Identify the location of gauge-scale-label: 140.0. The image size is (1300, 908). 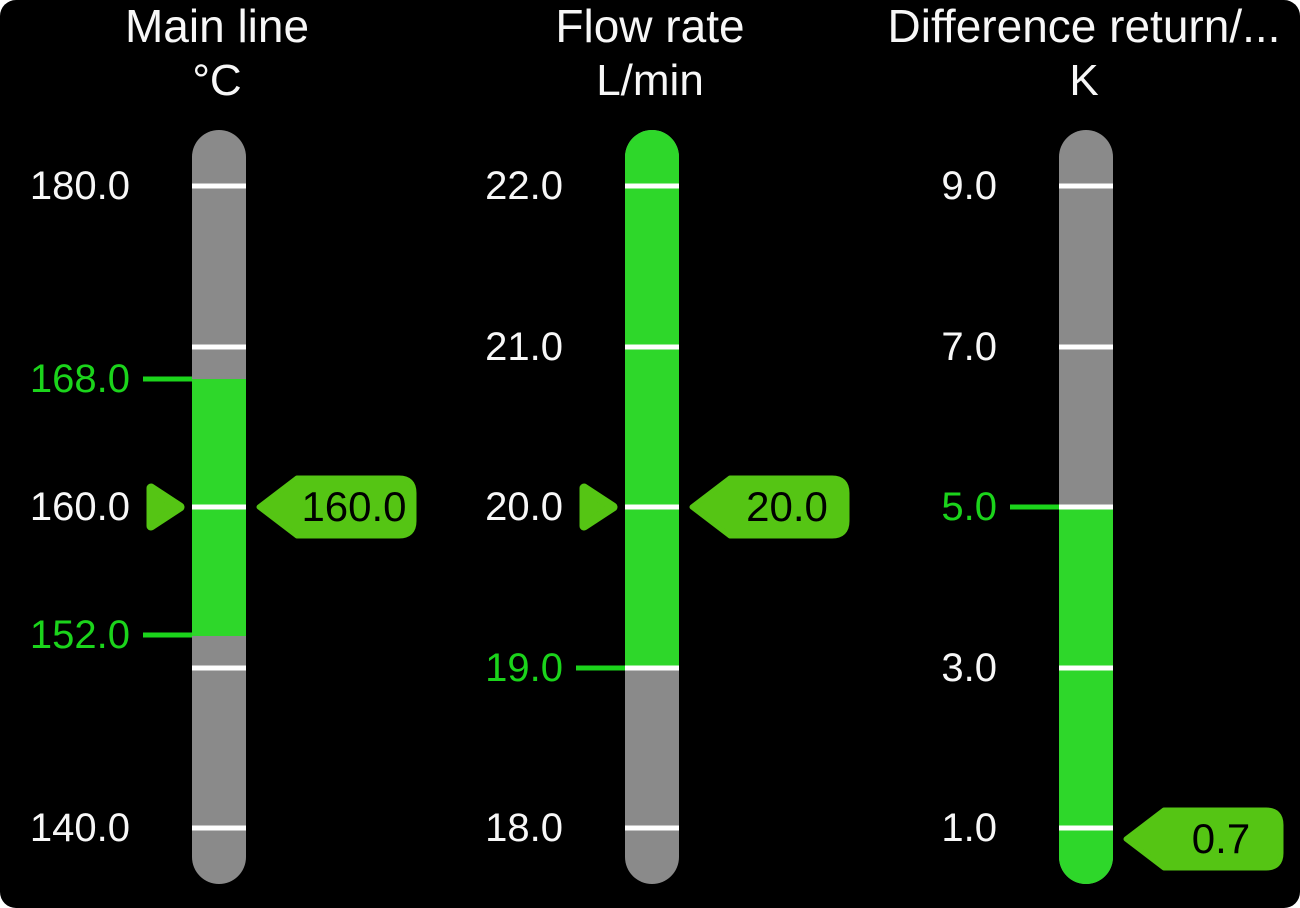
(79, 828).